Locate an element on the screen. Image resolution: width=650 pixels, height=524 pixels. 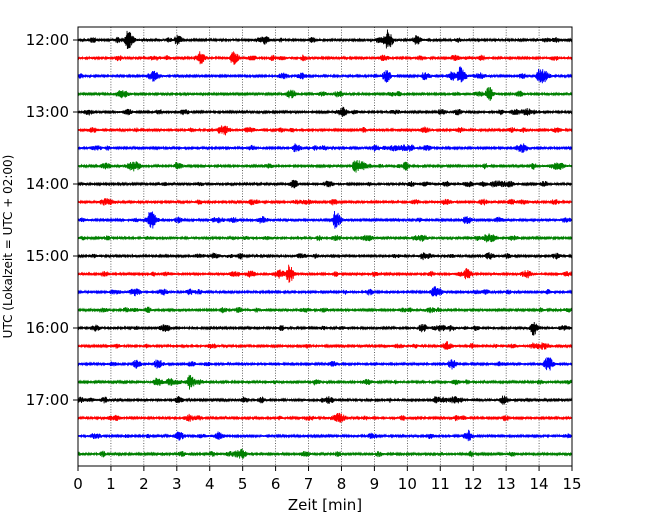
x-tick-label: 13 is located at coordinates (506, 484).